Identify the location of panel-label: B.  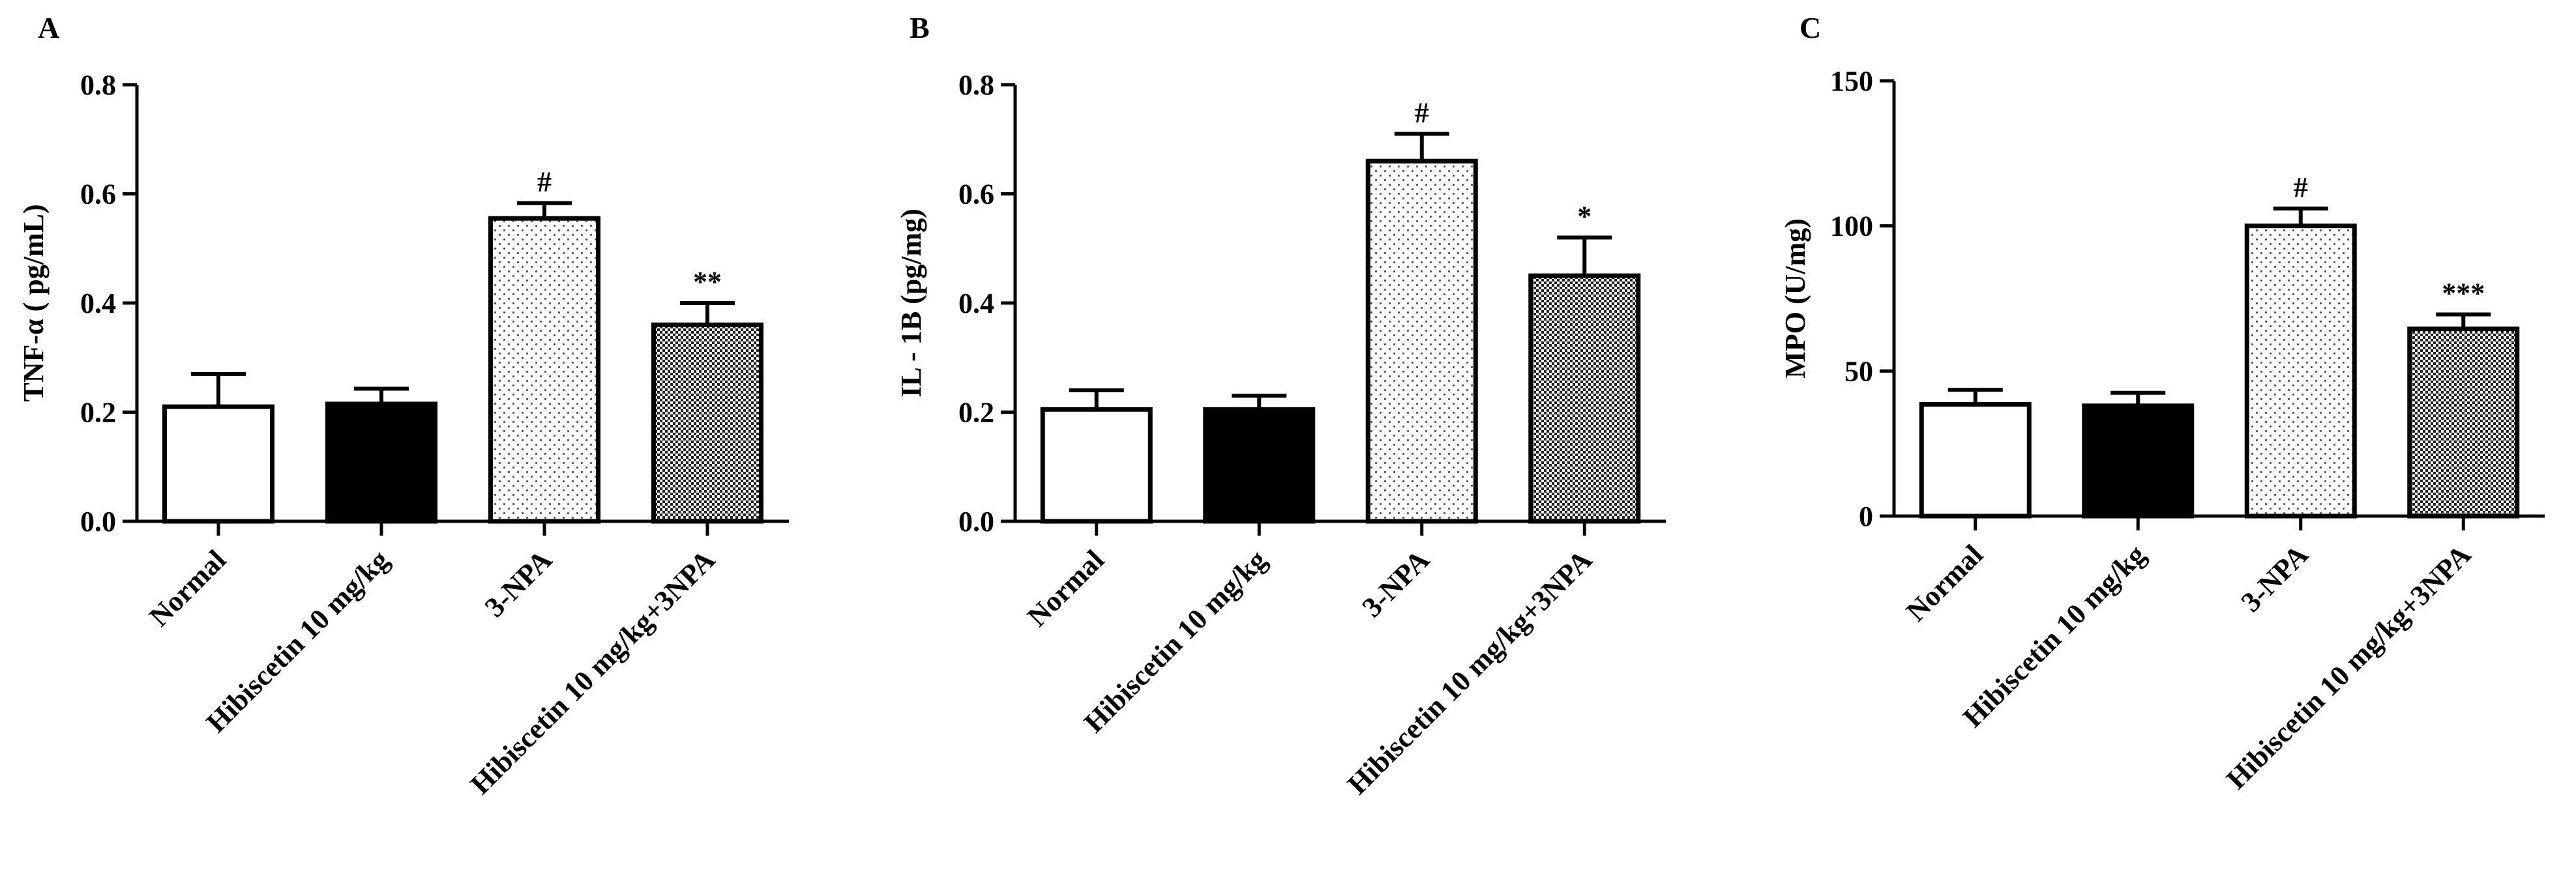
(920, 27).